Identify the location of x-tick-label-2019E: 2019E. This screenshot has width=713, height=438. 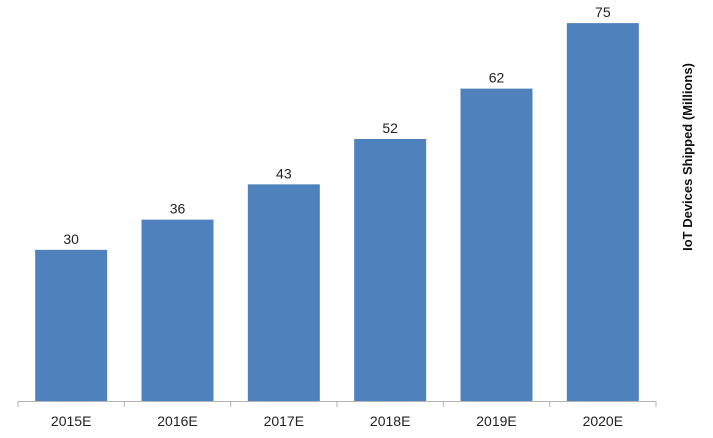
(496, 421).